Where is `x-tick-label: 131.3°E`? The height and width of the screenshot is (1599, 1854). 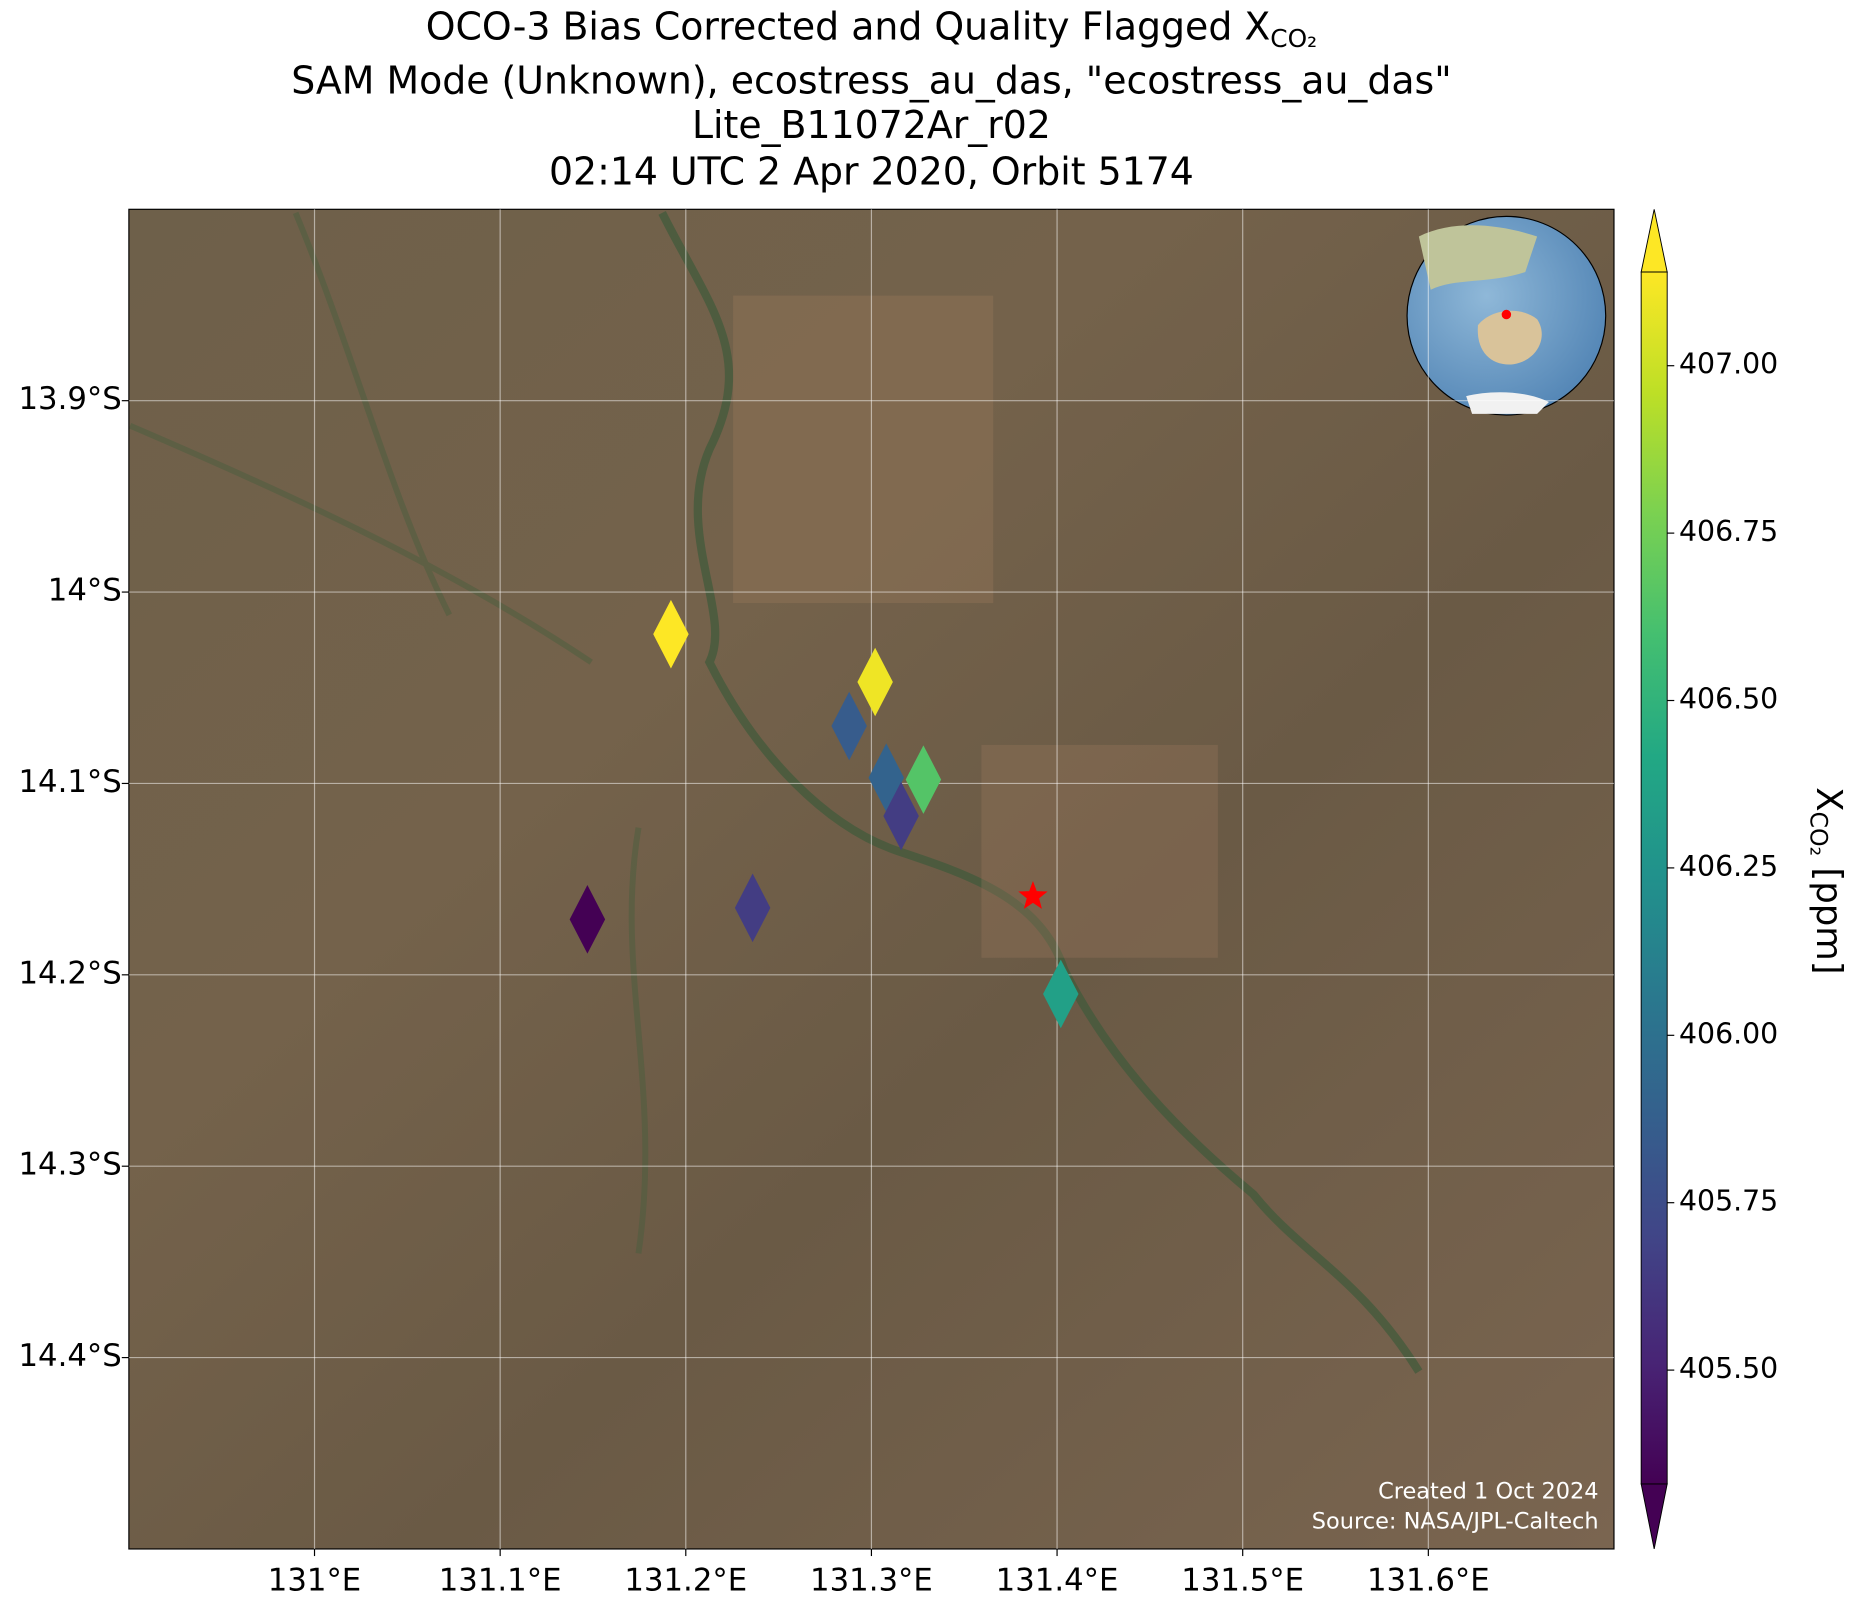 x-tick-label: 131.3°E is located at coordinates (871, 1581).